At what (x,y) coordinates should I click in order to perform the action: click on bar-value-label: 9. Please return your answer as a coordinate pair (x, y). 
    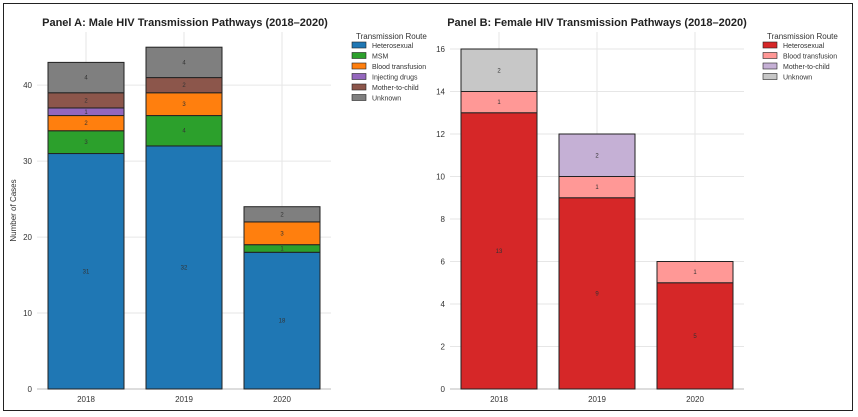
    Looking at the image, I should click on (597, 294).